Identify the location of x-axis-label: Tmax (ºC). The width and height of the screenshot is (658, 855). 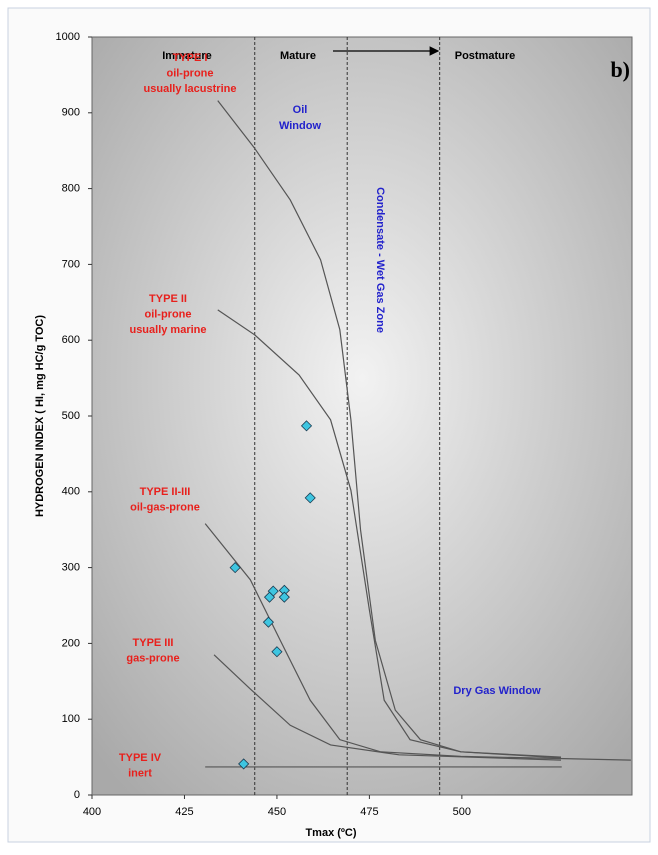
(330, 833).